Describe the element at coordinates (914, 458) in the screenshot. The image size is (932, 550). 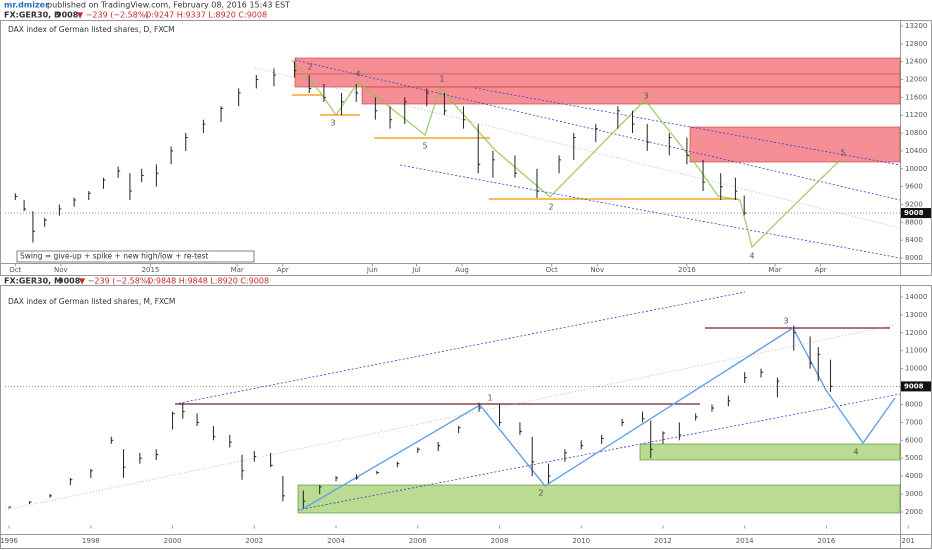
I see `y-tick-label: 5000` at that location.